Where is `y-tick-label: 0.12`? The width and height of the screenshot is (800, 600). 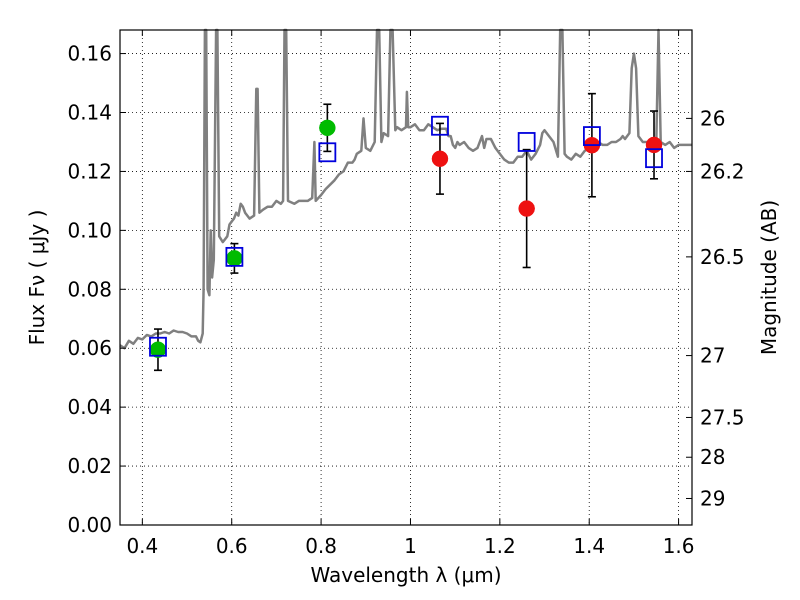 y-tick-label: 0.12 is located at coordinates (89, 171).